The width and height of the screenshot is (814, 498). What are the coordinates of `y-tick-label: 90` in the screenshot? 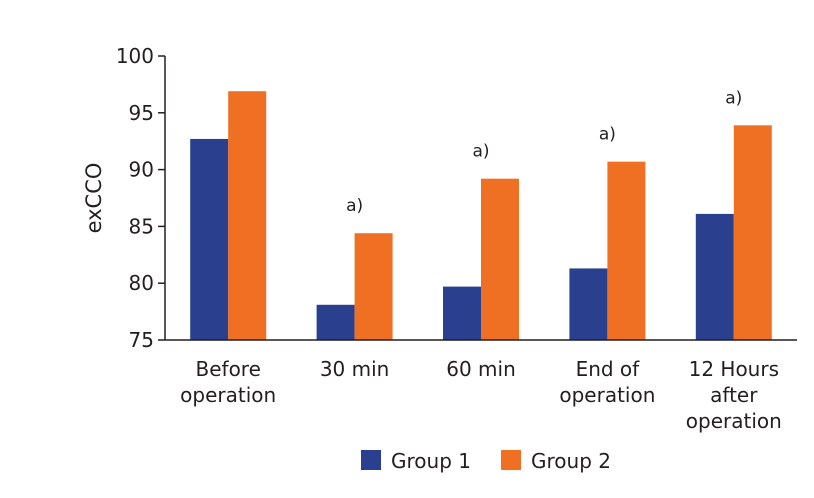 It's located at (141, 170).